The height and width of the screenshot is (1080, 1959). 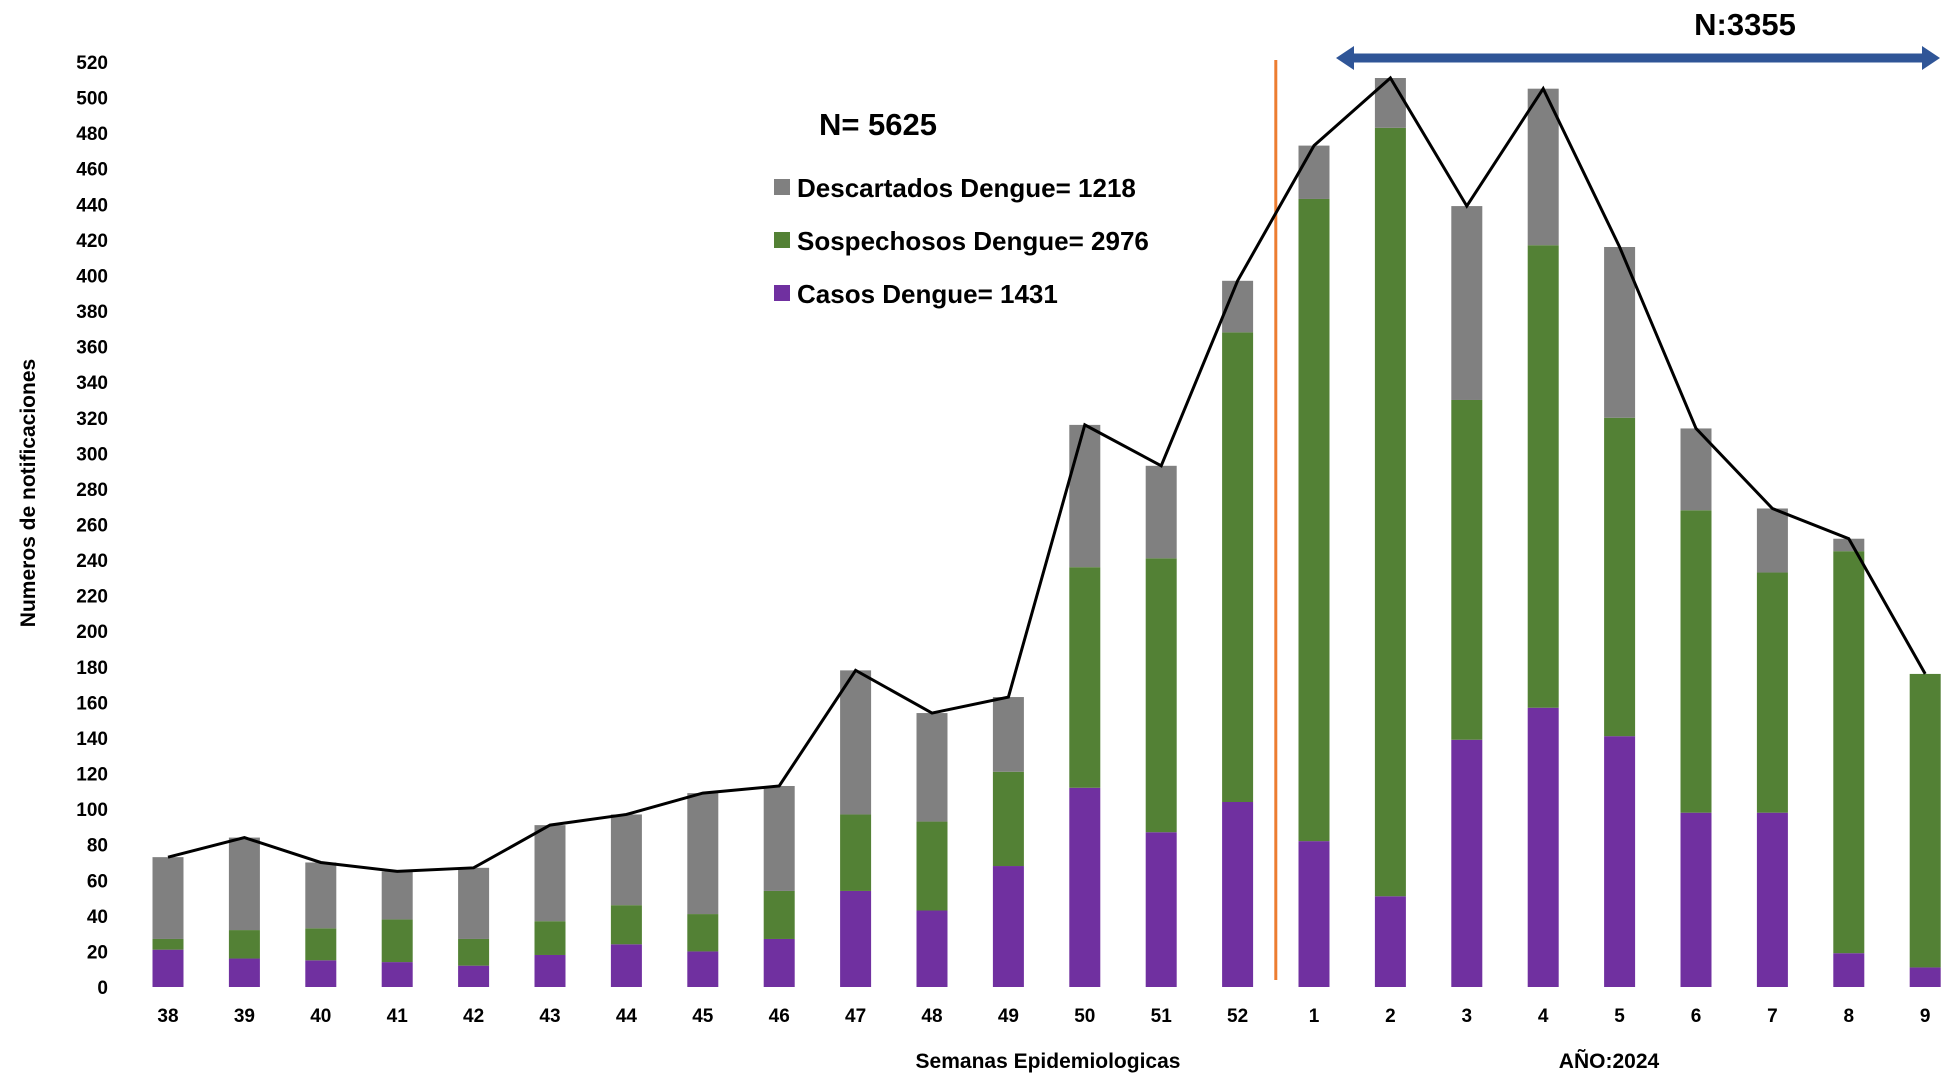 What do you see at coordinates (1084, 1016) in the screenshot?
I see `x-tick-label: 50` at bounding box center [1084, 1016].